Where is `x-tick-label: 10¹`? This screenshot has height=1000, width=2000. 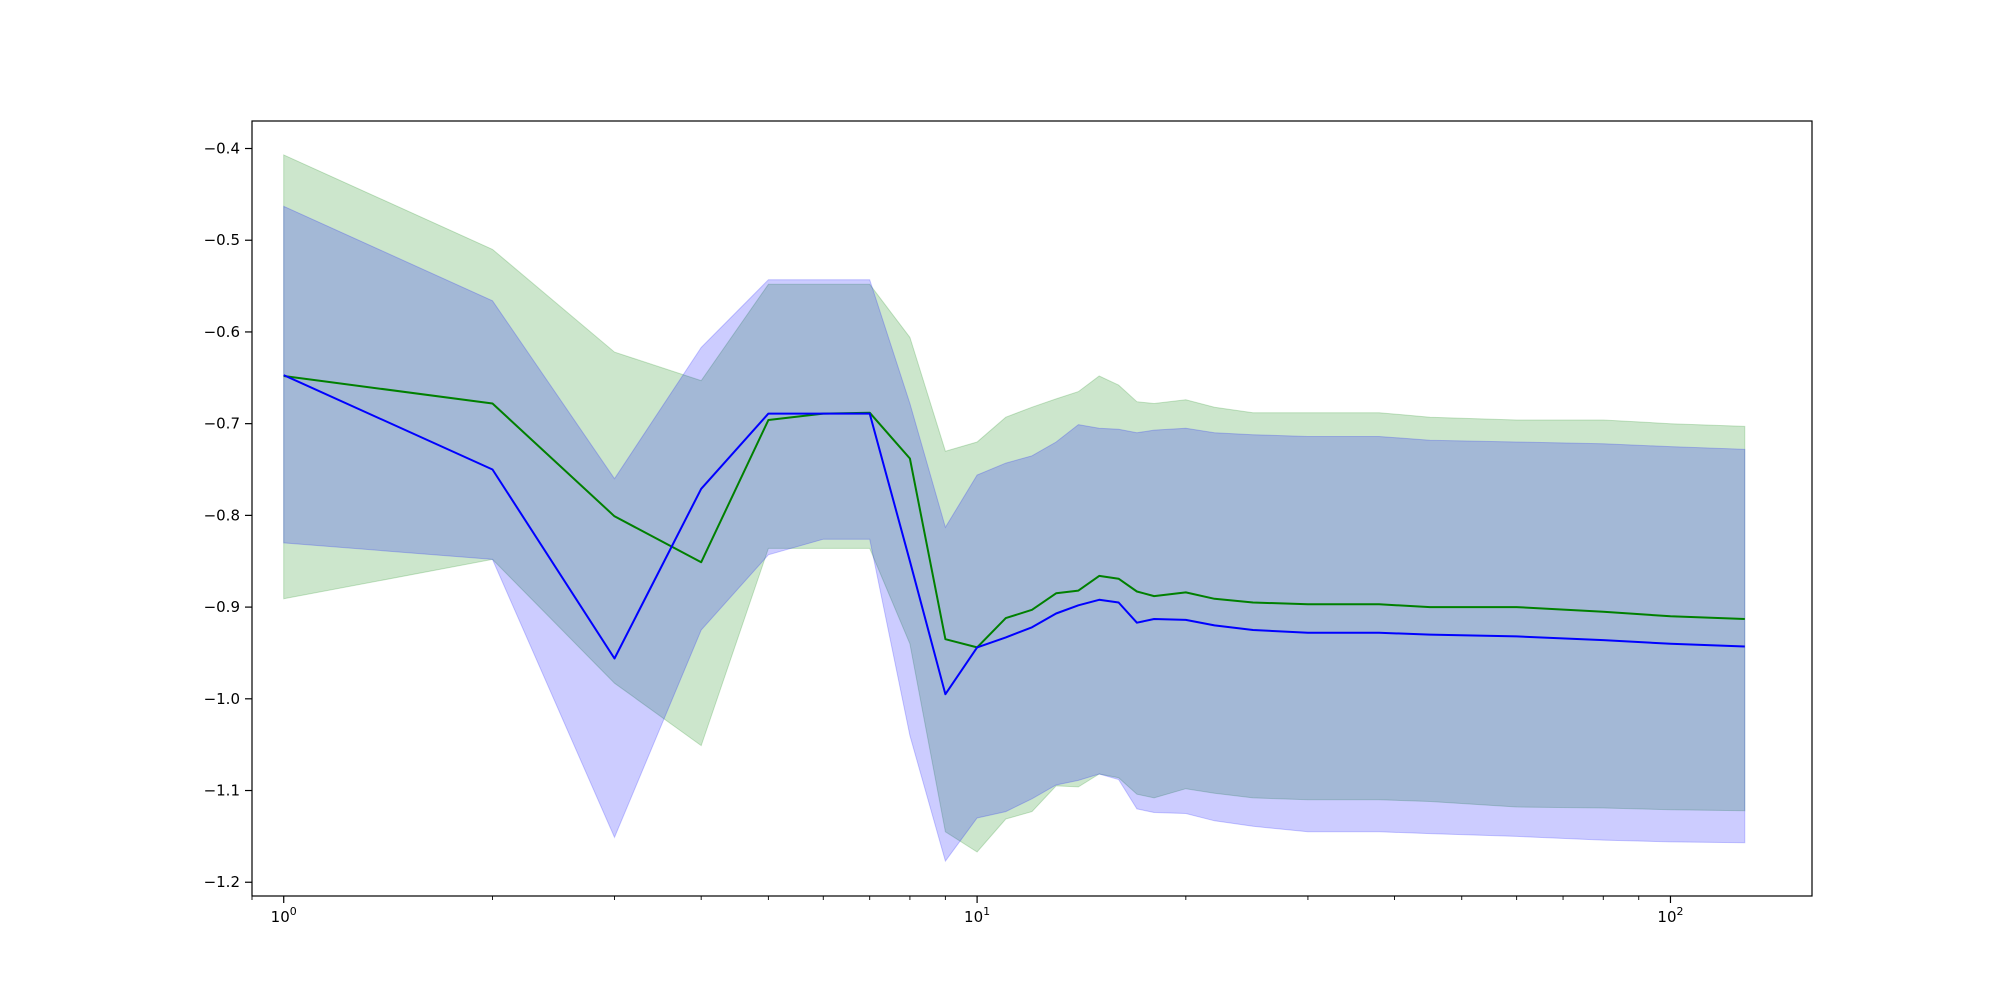
x-tick-label: 10¹ is located at coordinates (977, 915).